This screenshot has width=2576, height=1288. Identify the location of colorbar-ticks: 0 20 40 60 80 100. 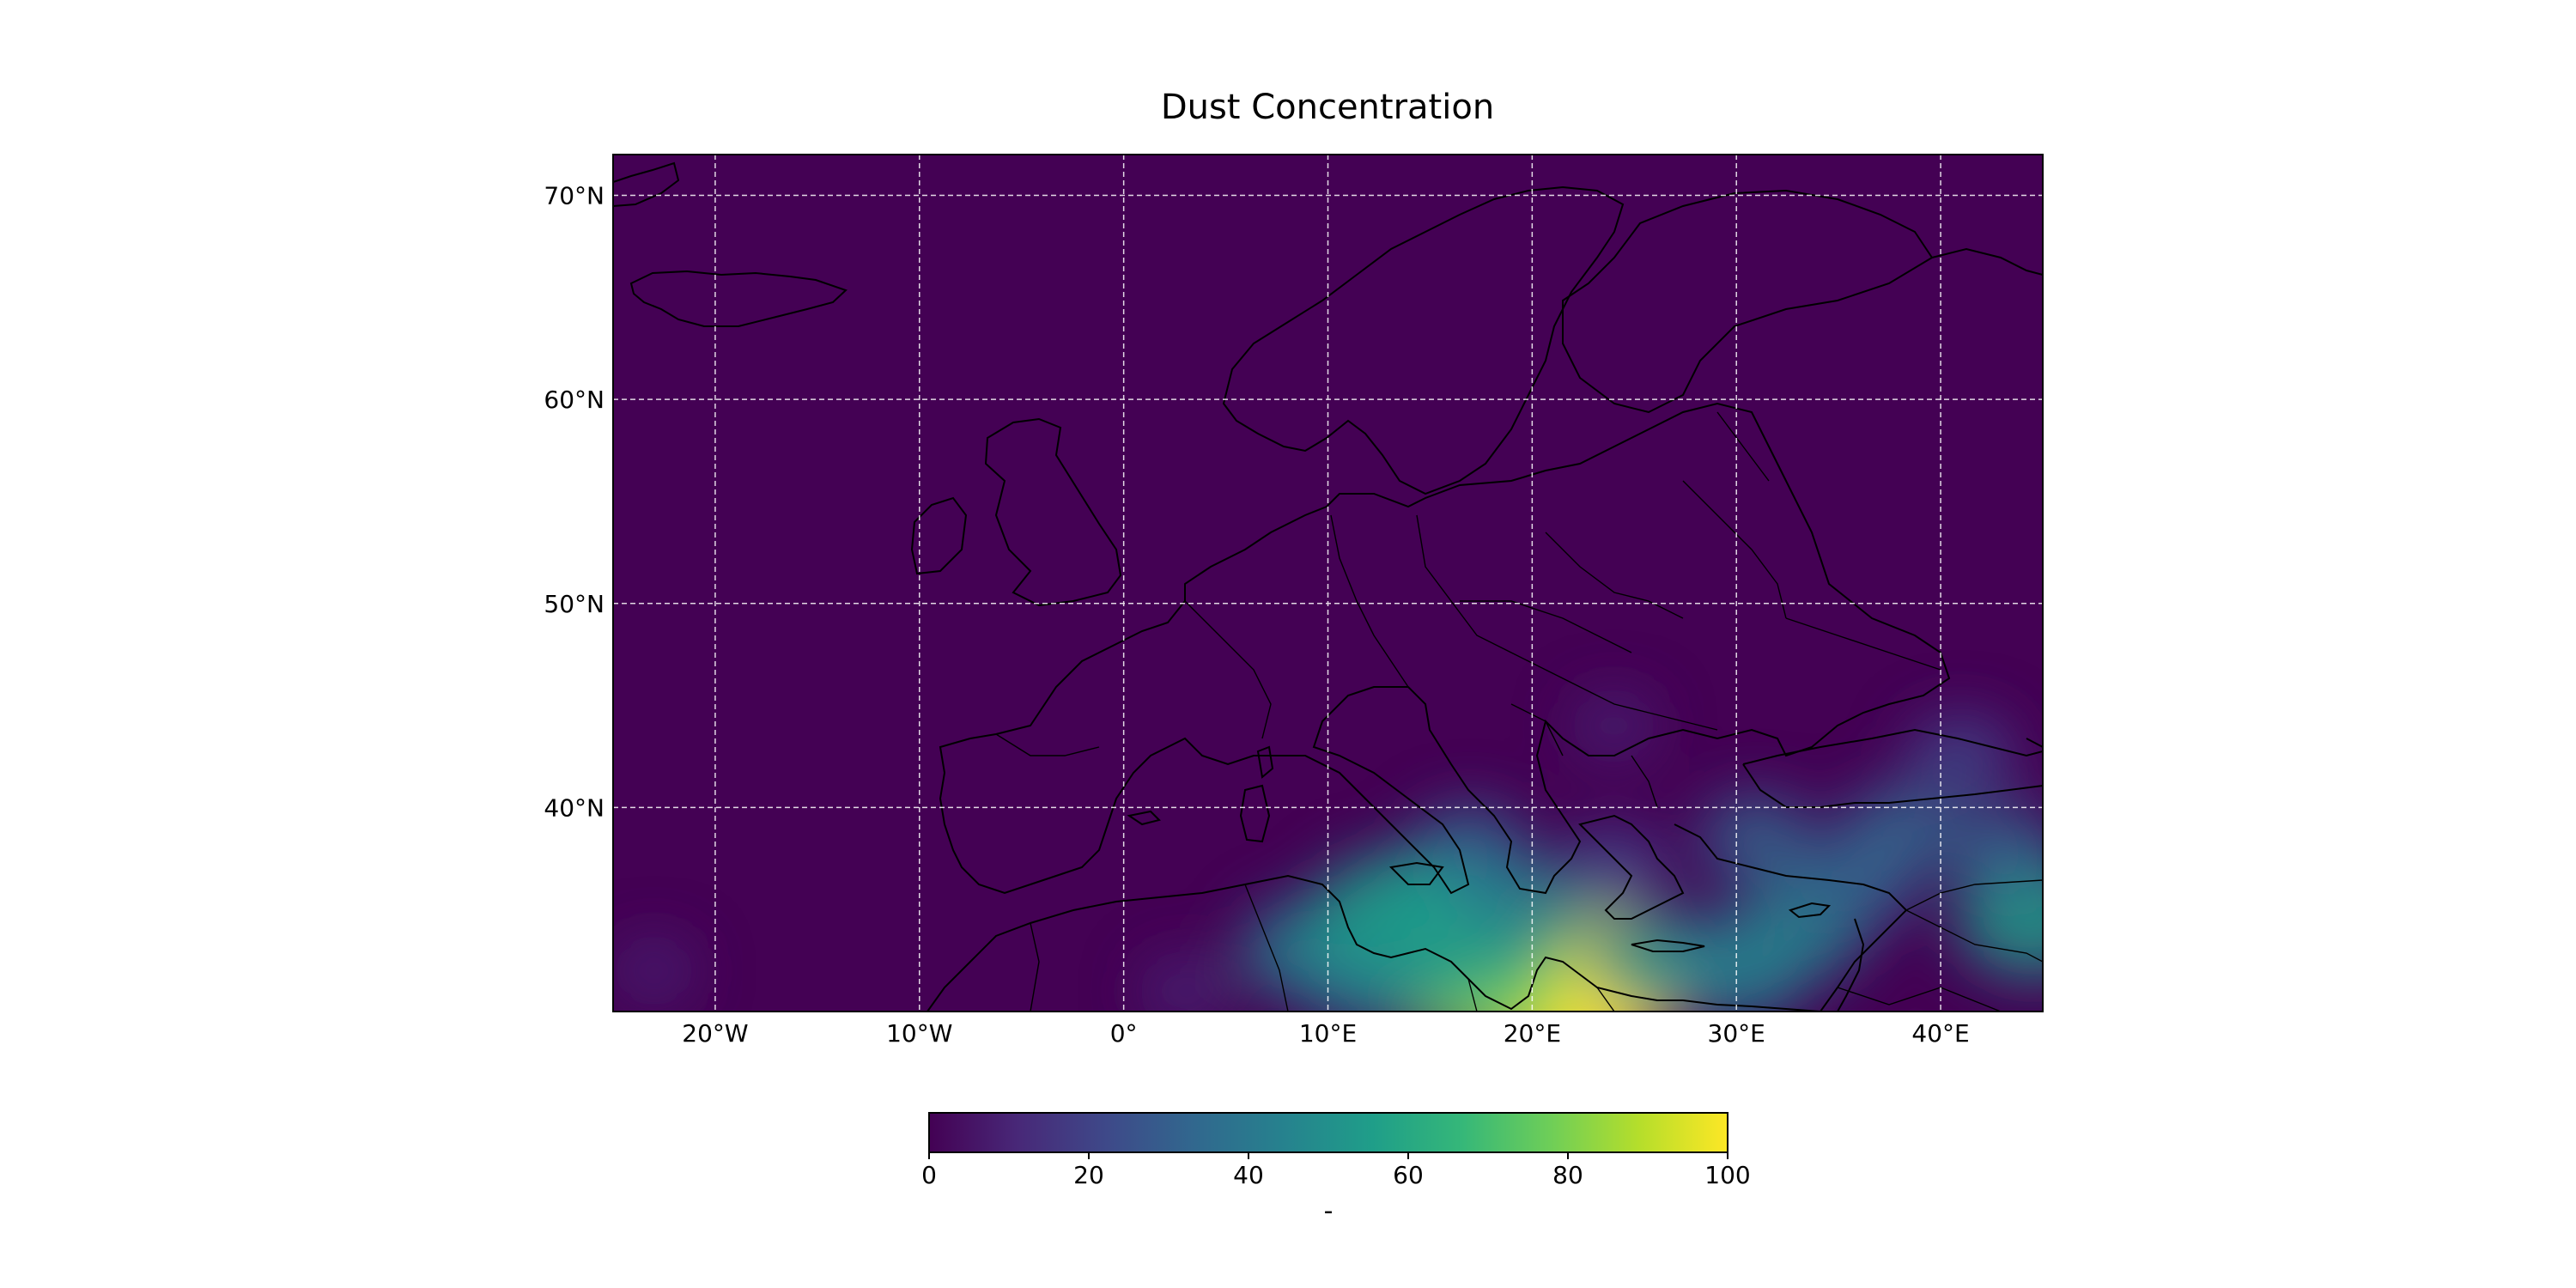
(1336, 1170).